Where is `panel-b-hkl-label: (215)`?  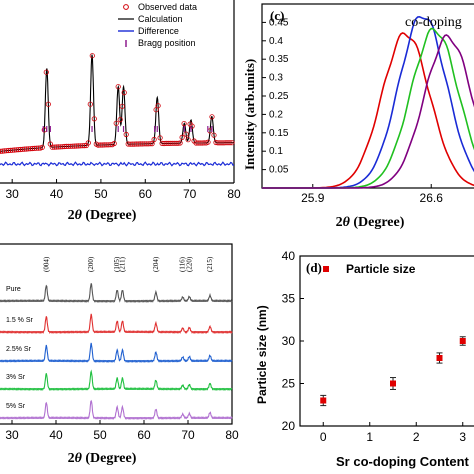
panel-b-hkl-label: (215) is located at coordinates (210, 264).